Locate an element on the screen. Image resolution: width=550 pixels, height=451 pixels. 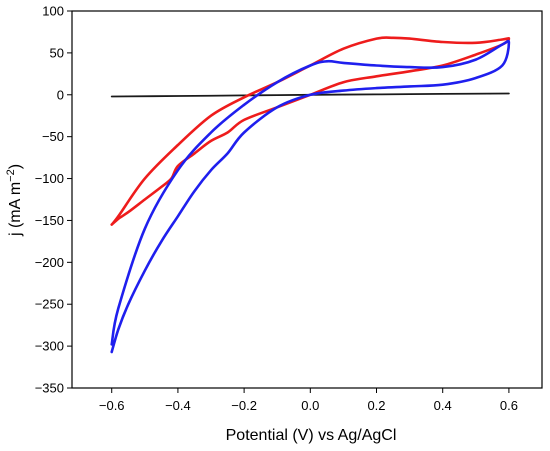
x-axis-title: Potential (V) vs Ag/AgCl is located at coordinates (311, 435).